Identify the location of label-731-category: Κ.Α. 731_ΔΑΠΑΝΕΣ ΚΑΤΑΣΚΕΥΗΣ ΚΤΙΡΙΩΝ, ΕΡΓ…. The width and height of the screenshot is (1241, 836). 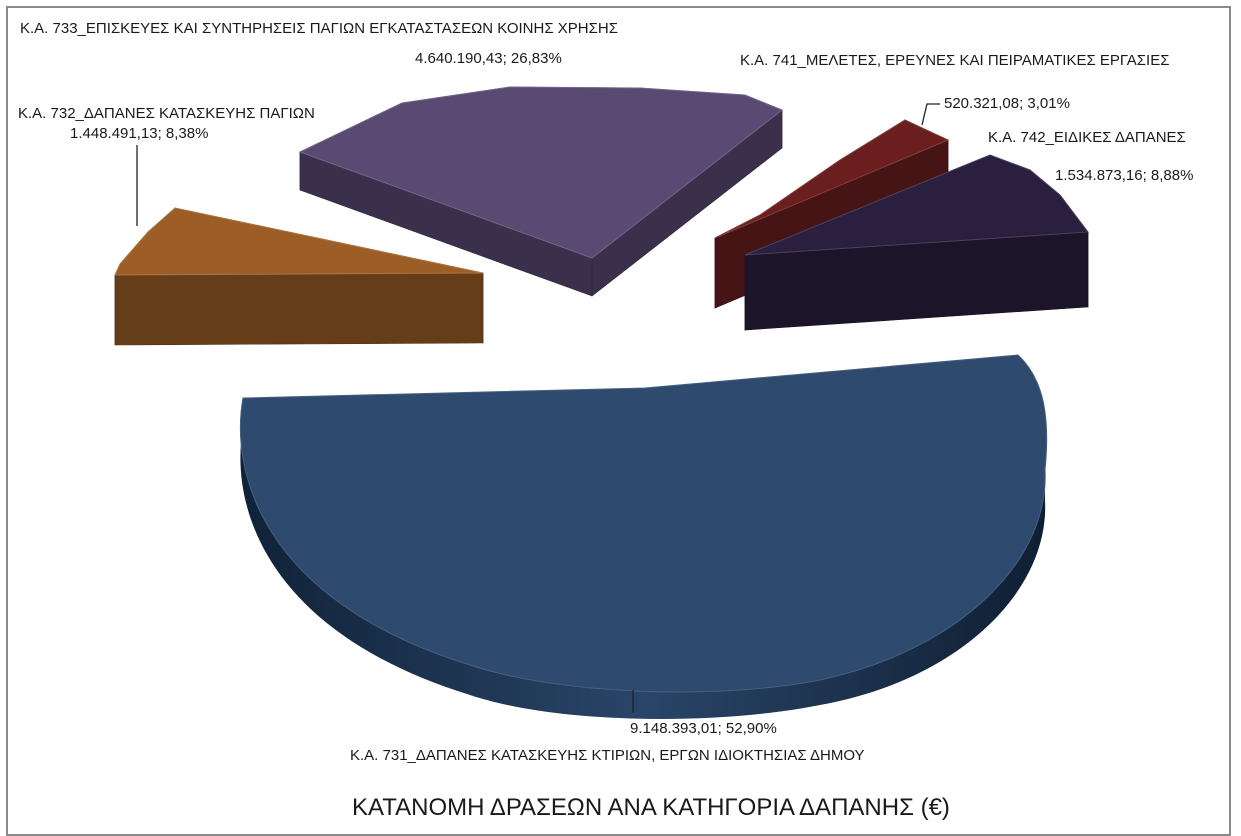
(607, 755).